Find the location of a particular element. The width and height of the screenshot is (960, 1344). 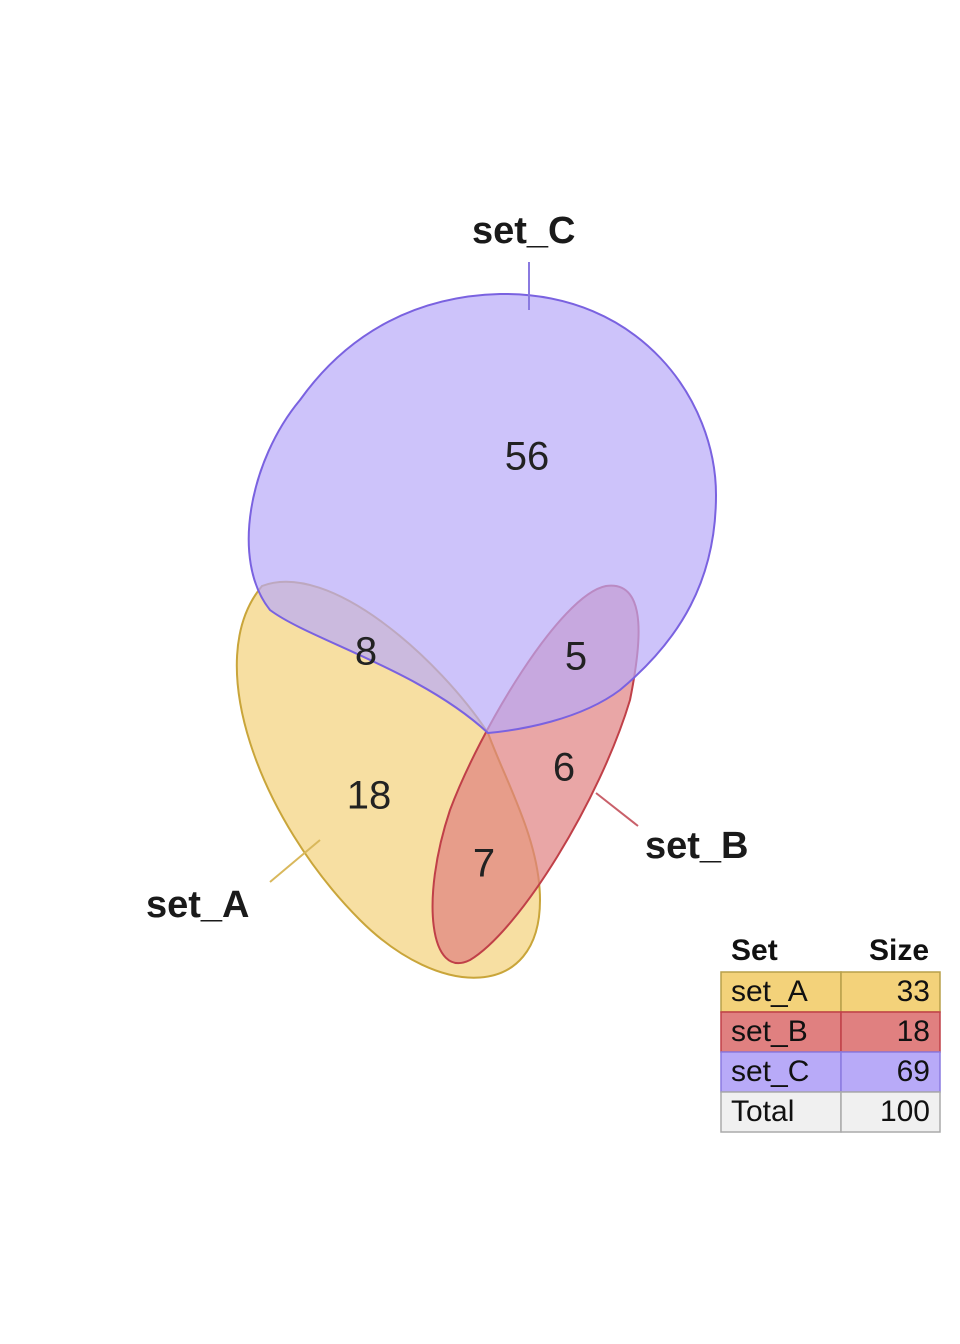

set-b-label: set_B is located at coordinates (697, 846).